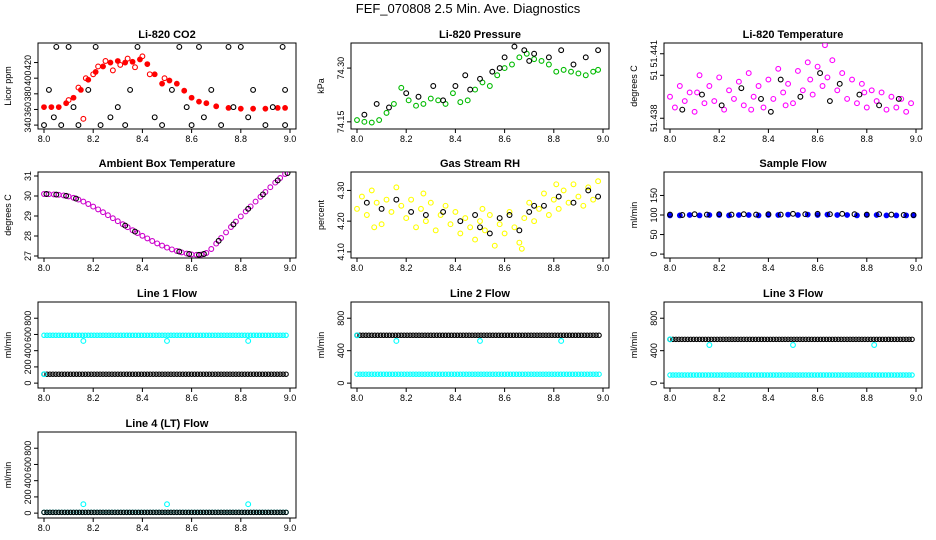  Describe the element at coordinates (478, 215) in the screenshot. I see `data-points` at that location.